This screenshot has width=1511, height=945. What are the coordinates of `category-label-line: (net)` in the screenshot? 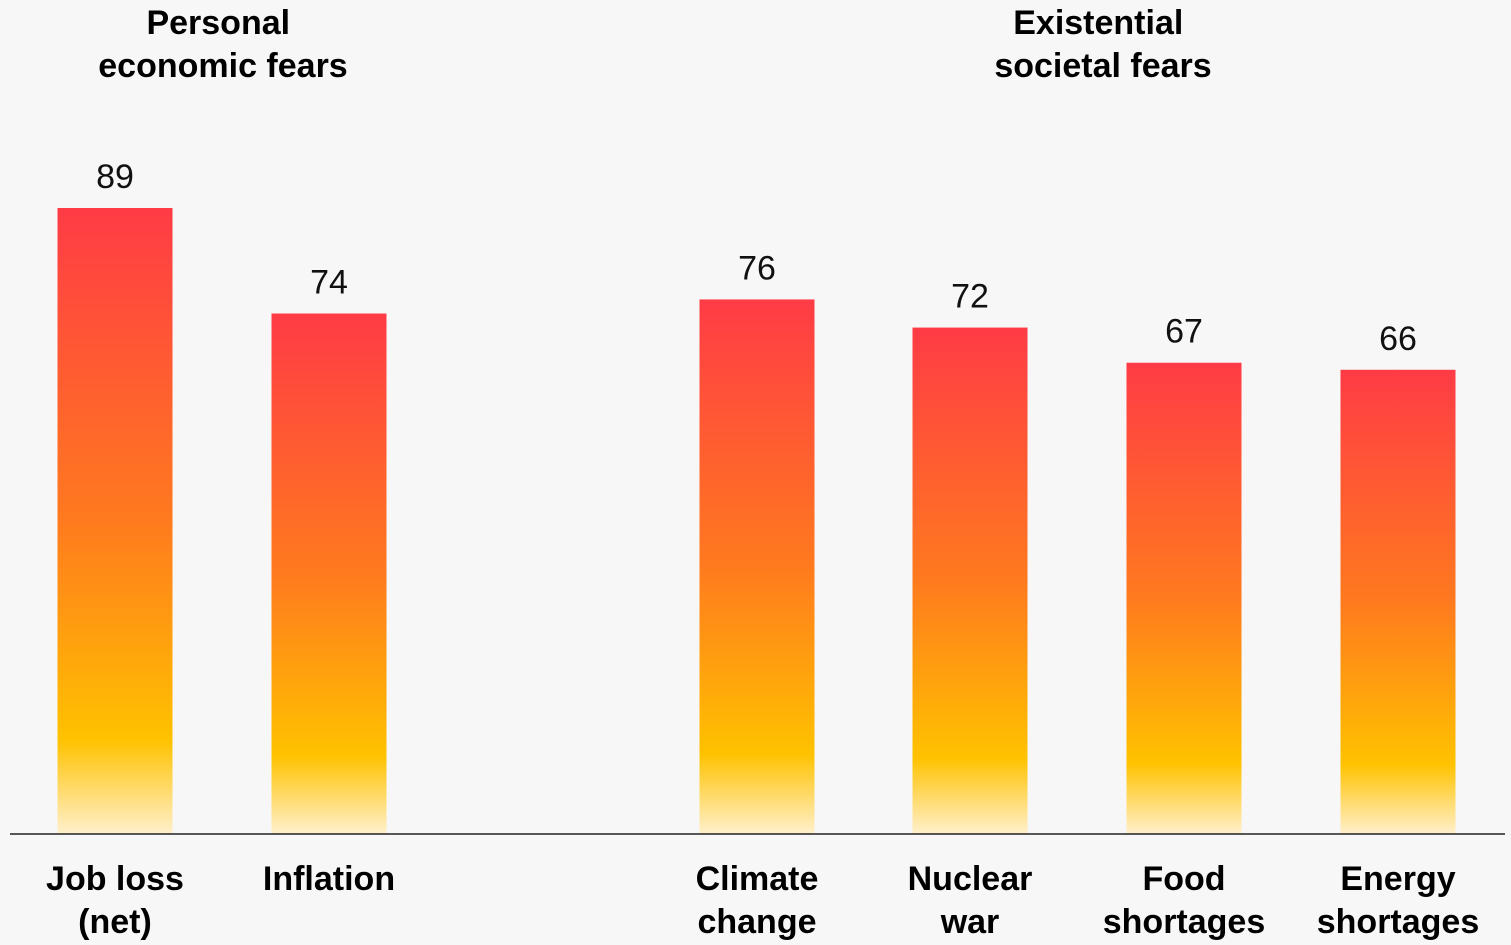 It's located at (115, 922).